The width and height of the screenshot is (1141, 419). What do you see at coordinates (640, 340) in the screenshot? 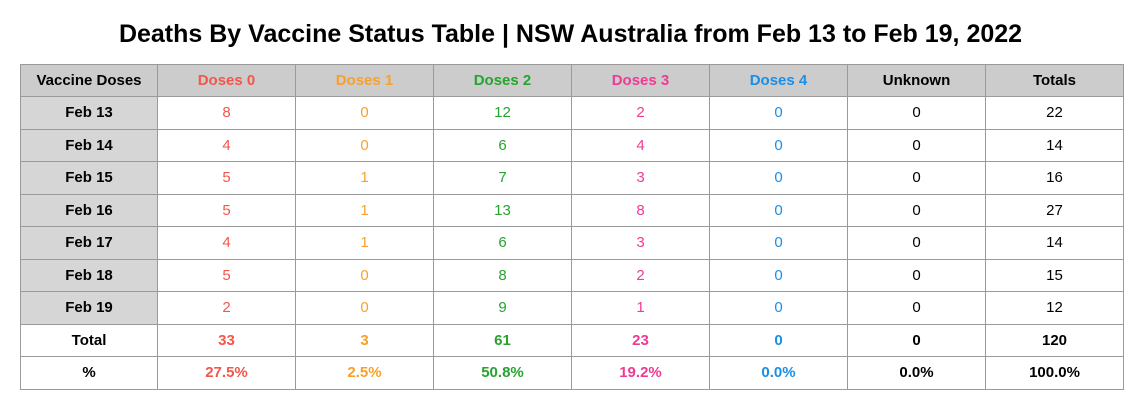
I see `cell-doses-3: 23` at bounding box center [640, 340].